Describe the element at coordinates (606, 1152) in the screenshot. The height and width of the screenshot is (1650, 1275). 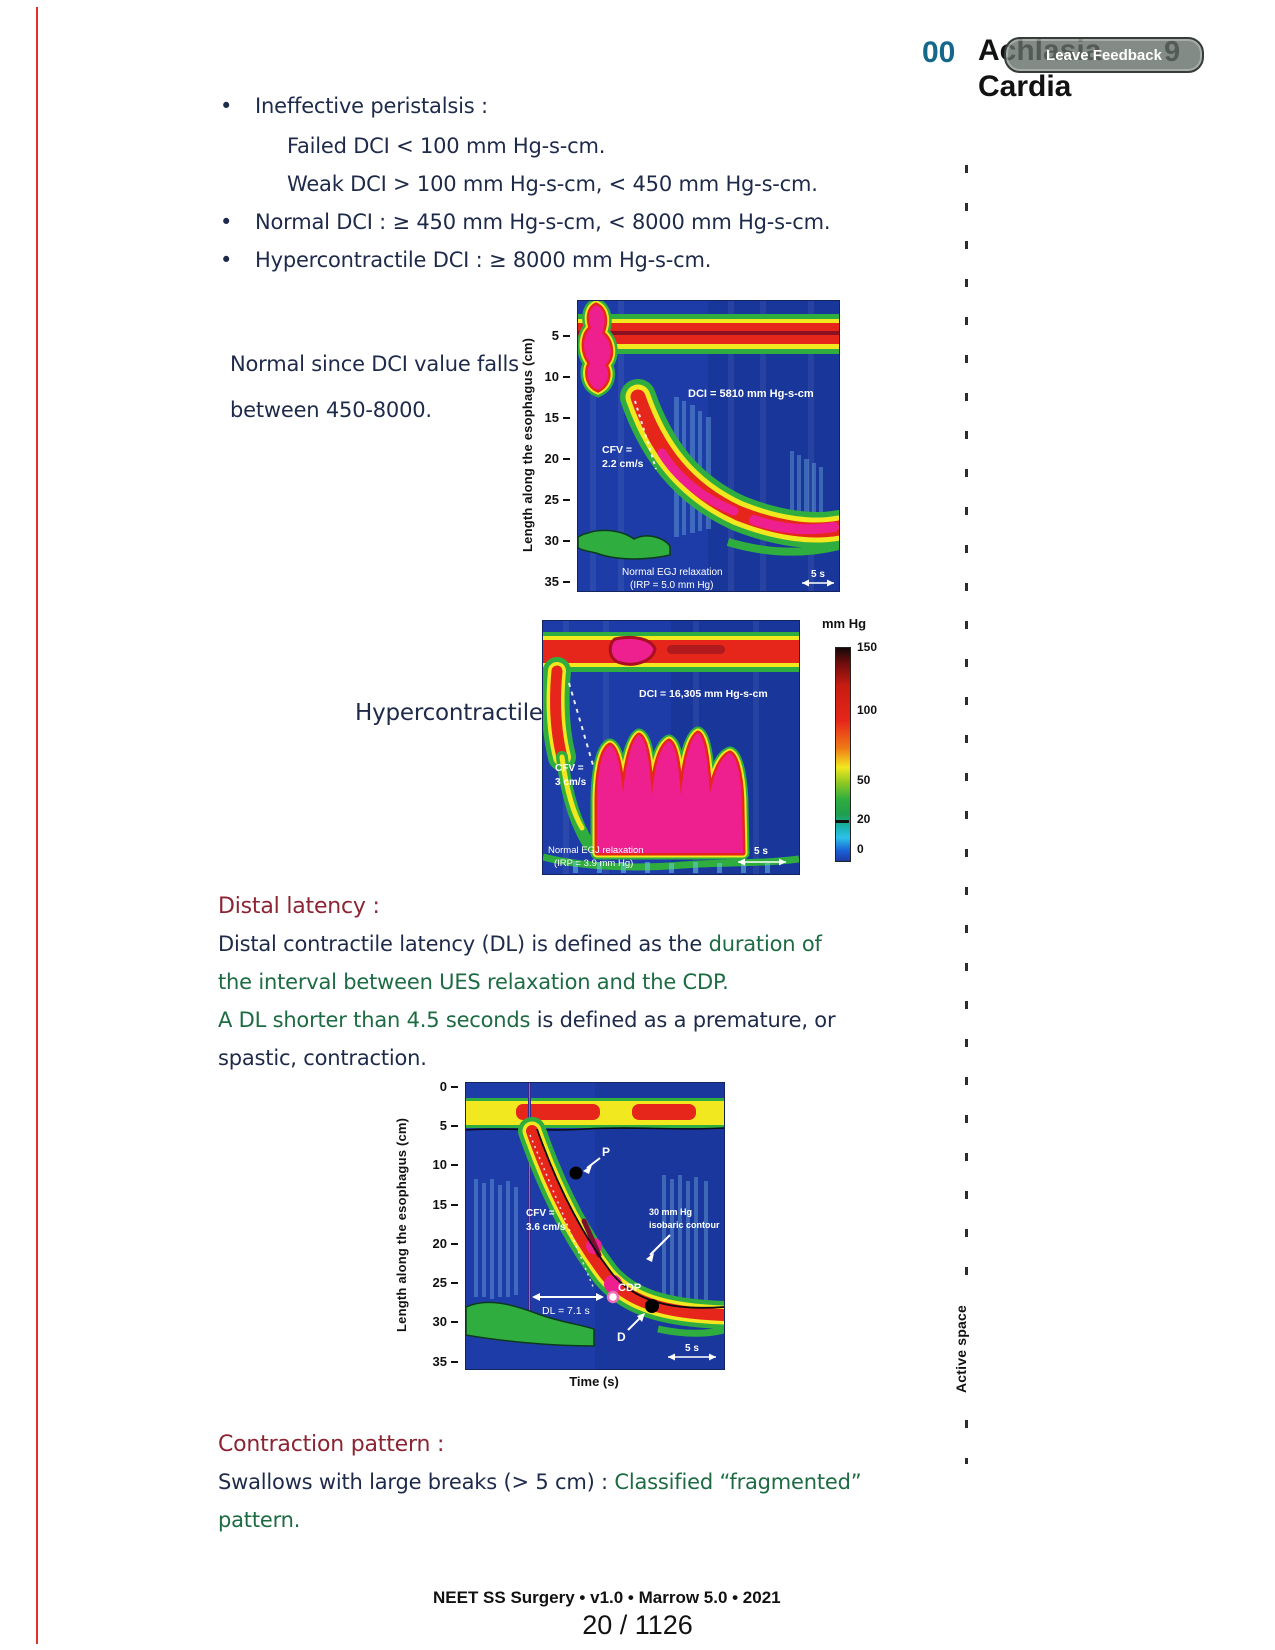
I see `figure3-p-label: P` at that location.